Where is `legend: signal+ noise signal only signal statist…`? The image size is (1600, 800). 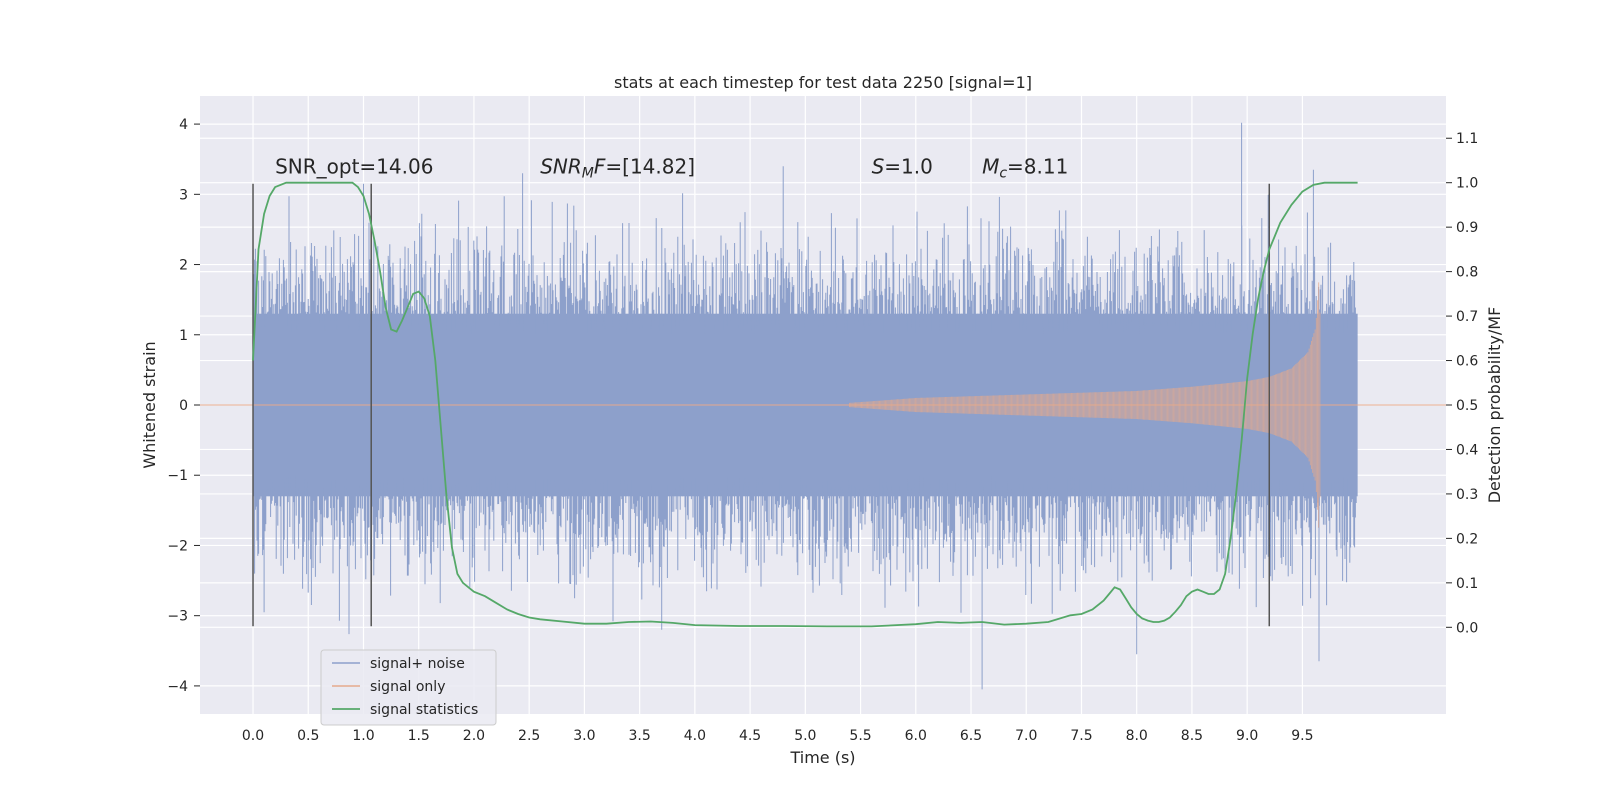
legend: signal+ noise signal only signal statist… is located at coordinates (408, 687).